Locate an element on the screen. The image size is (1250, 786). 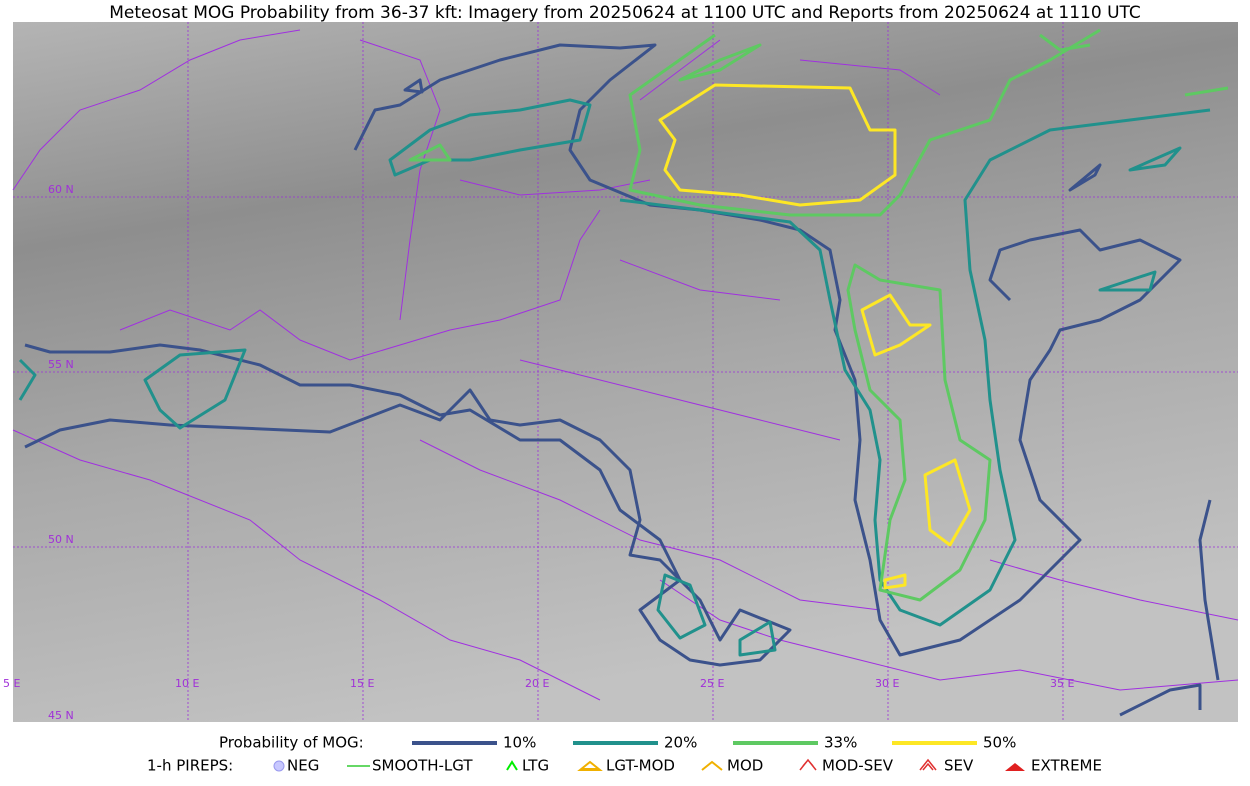
legend-label: 20% is located at coordinates (680, 743).